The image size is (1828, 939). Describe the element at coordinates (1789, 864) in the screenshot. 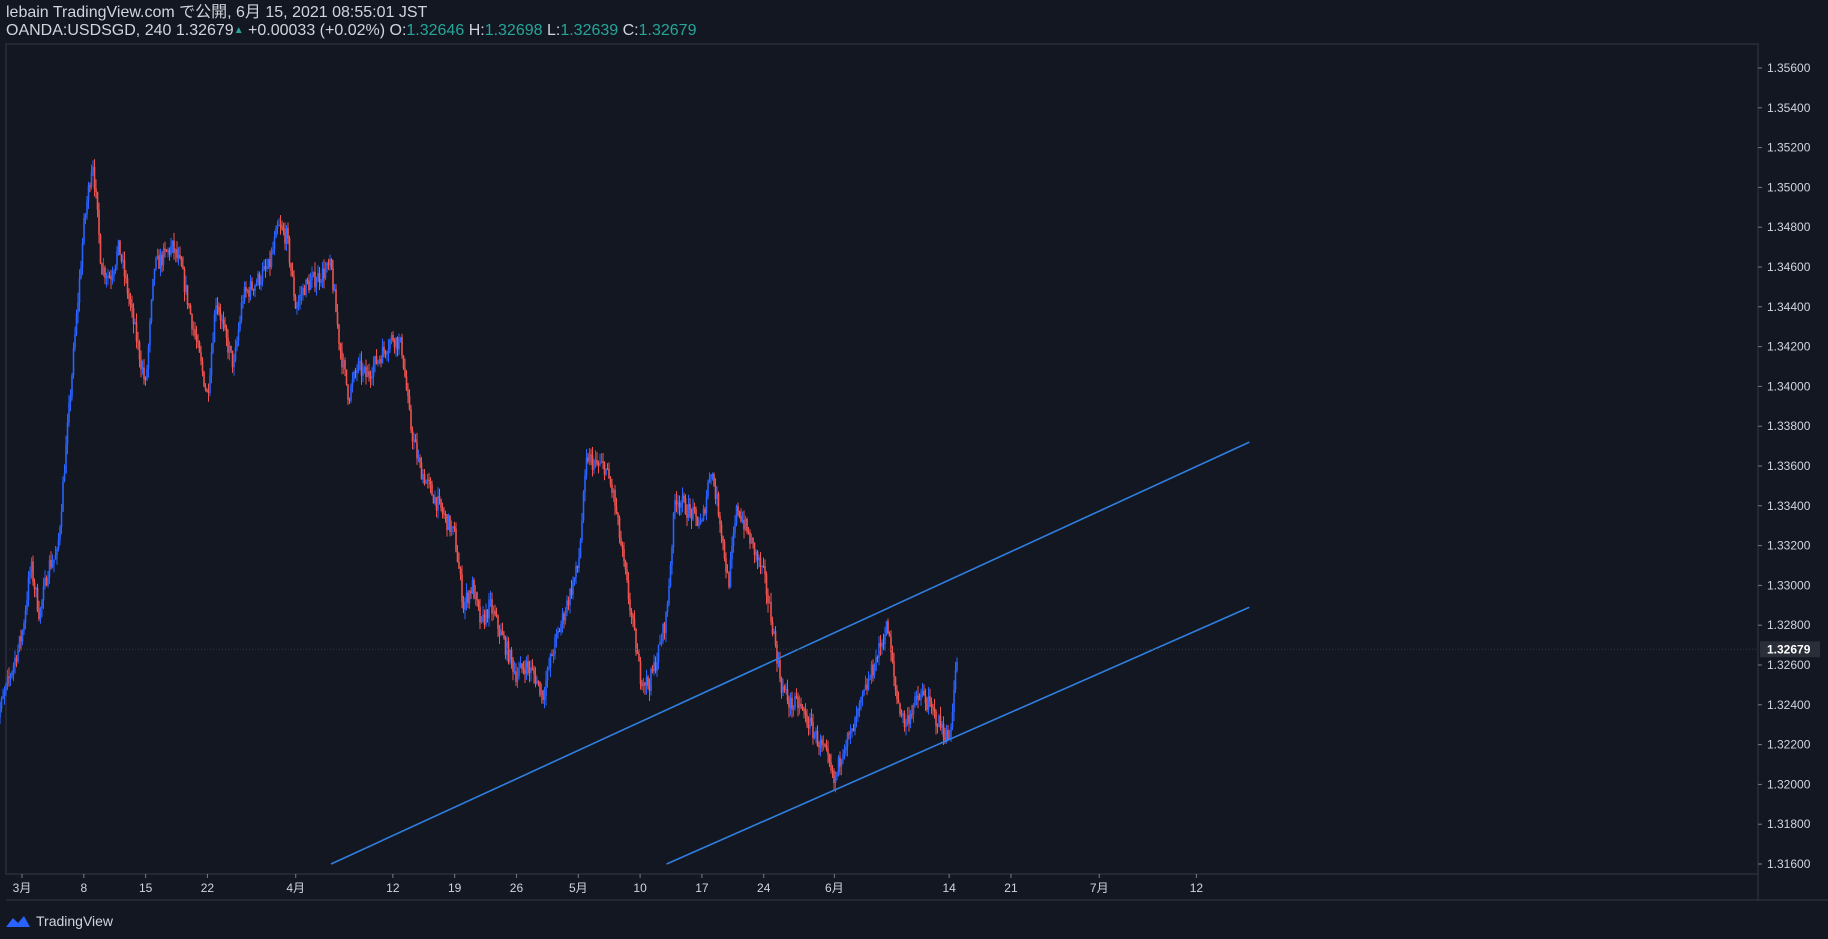

I see `price-axis-label: 1.31600` at that location.